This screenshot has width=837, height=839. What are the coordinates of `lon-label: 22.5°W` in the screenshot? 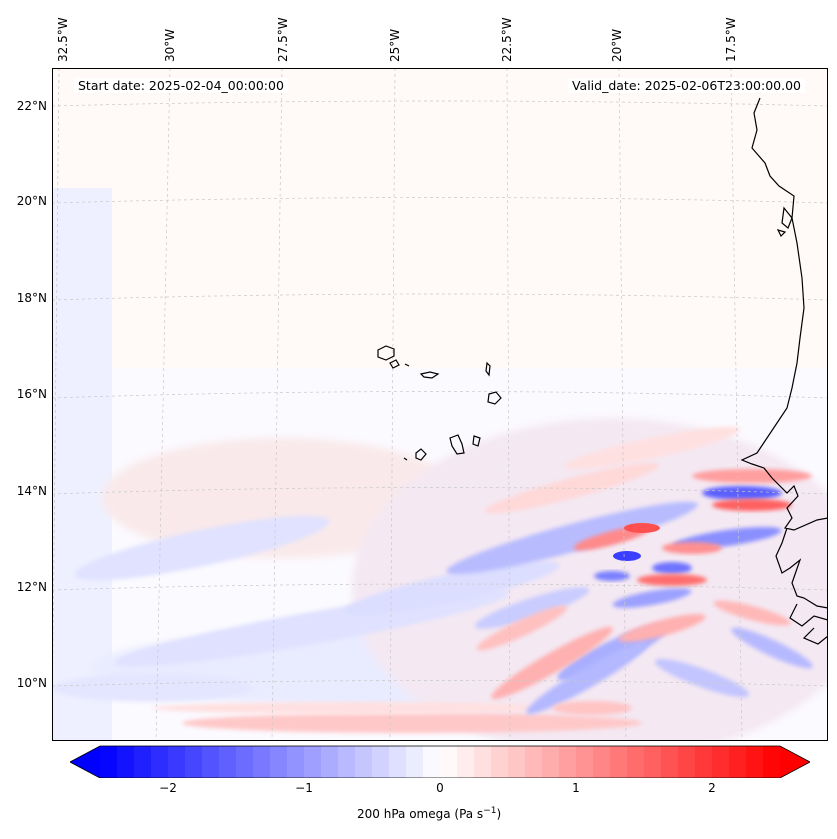 It's located at (507, 39).